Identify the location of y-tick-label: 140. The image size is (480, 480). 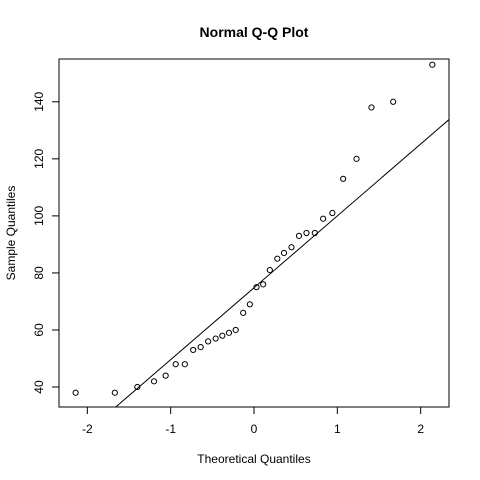
(39, 101).